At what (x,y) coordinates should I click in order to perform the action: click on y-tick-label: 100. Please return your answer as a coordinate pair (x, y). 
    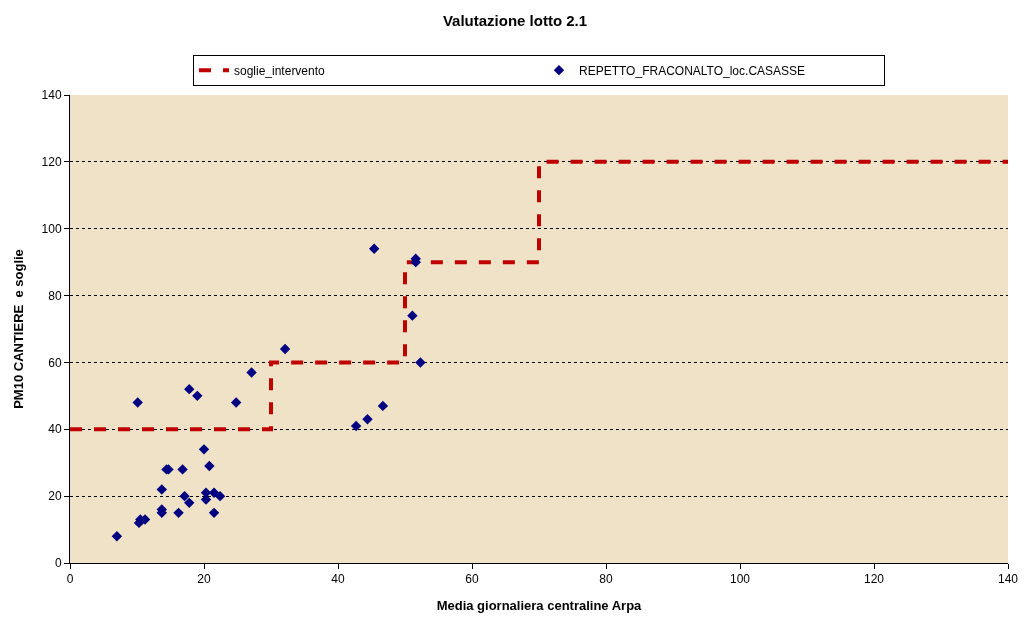
    Looking at the image, I should click on (51, 228).